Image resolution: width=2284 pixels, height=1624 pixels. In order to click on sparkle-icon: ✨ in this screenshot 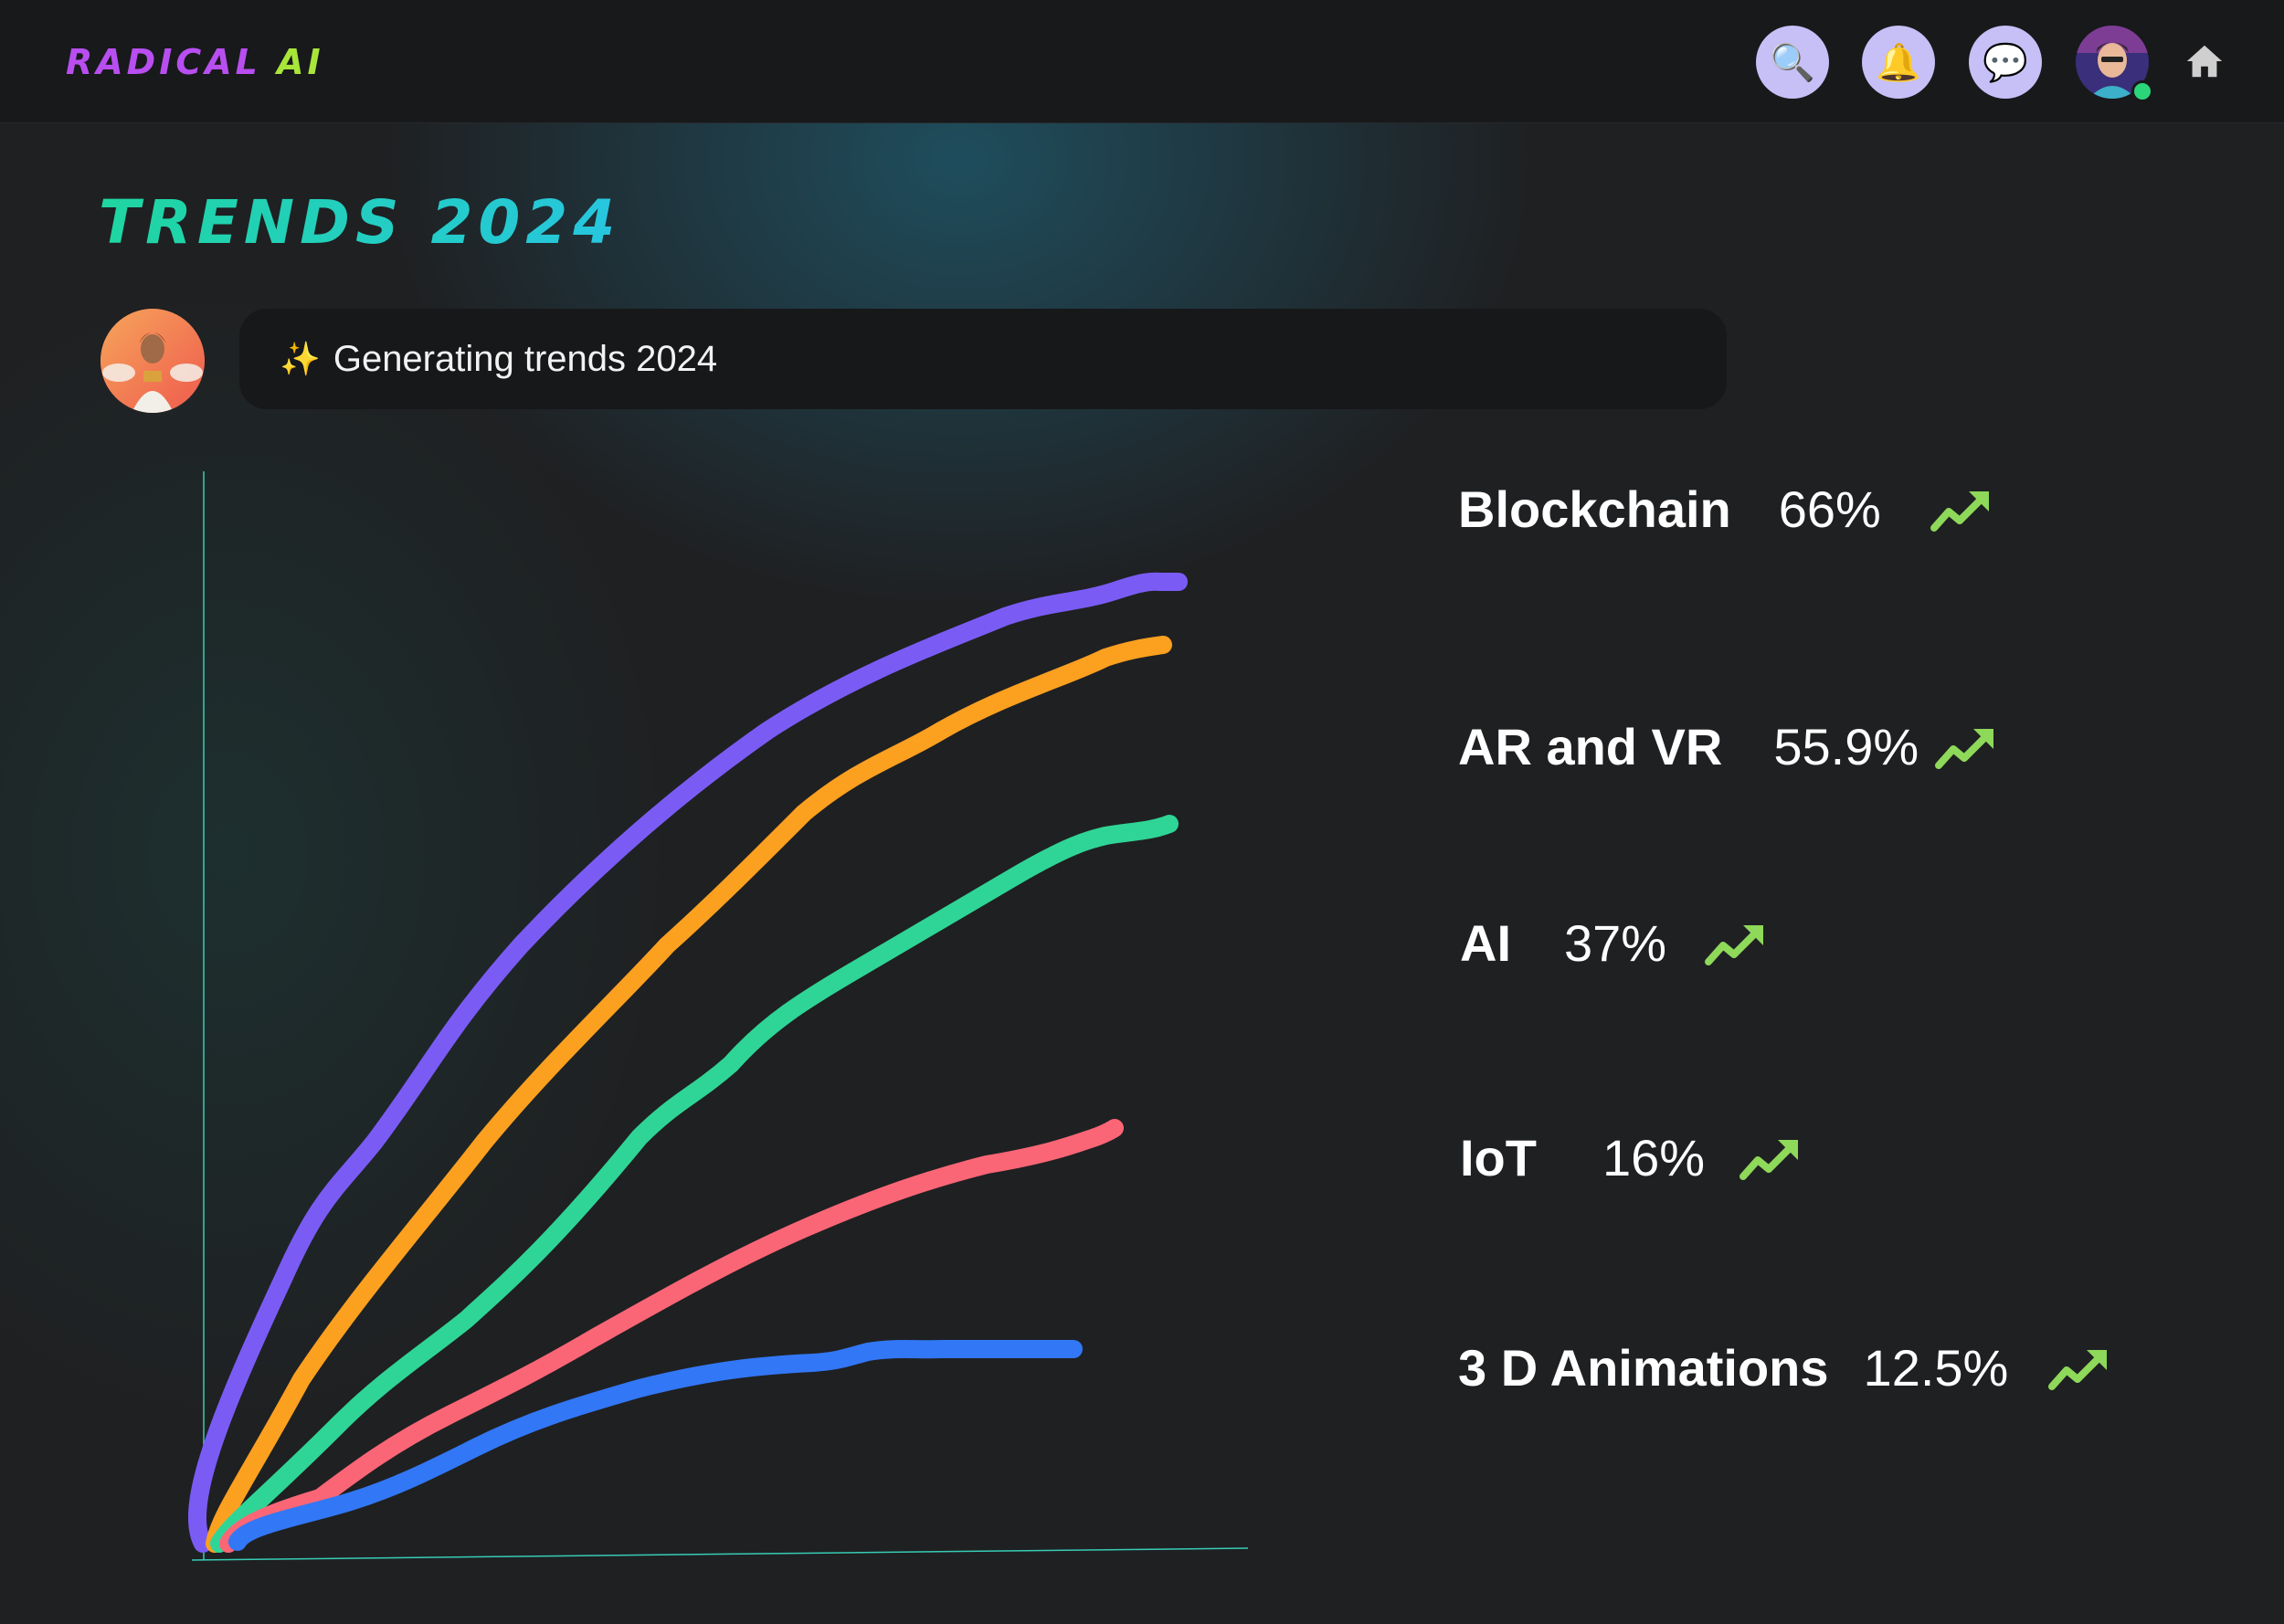, I will do `click(300, 359)`.